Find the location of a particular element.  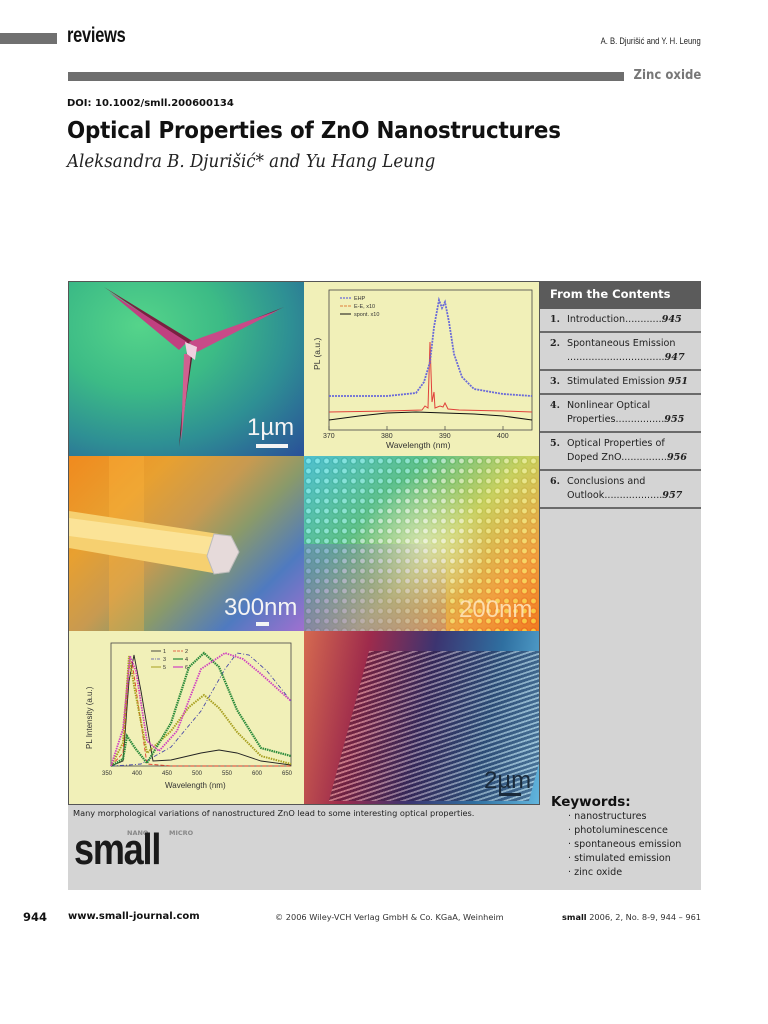

figure-panel-nanowire: 300nm is located at coordinates (186, 543).